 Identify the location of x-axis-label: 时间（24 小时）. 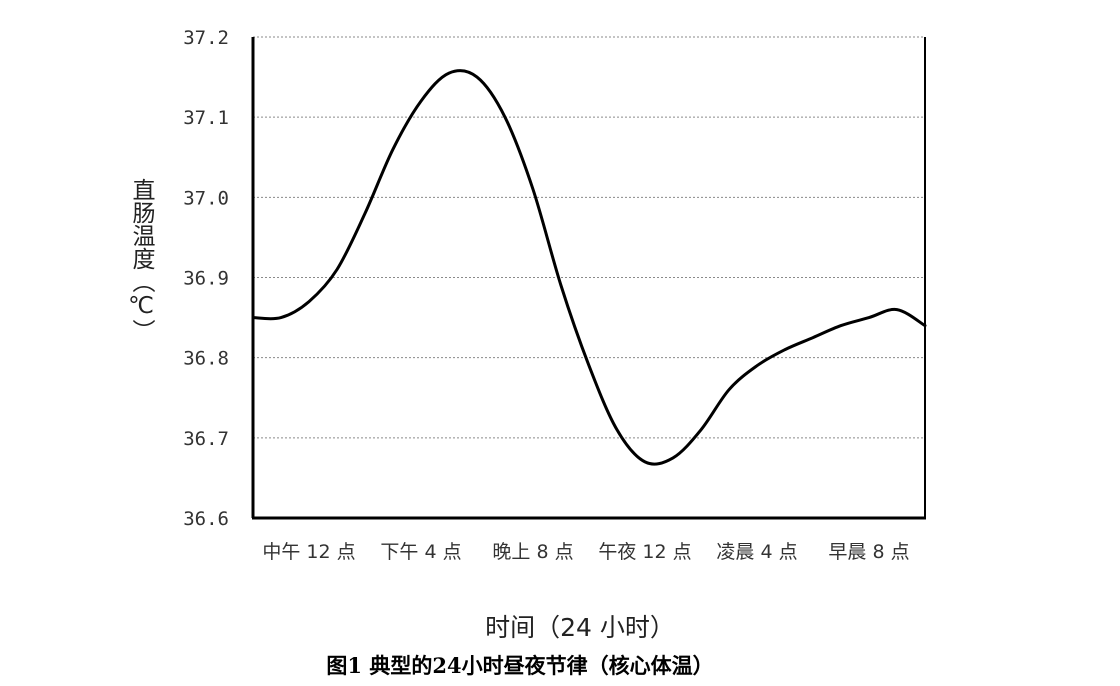
(580, 627).